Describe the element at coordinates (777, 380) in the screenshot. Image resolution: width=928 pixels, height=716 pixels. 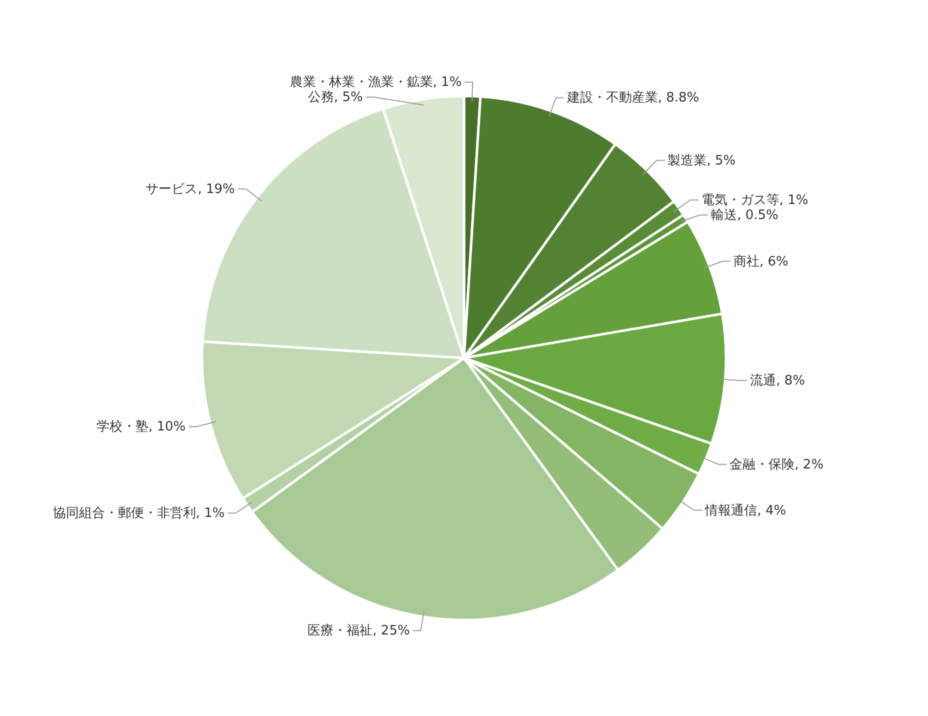
I see `slice-label: 流通, 8%` at that location.